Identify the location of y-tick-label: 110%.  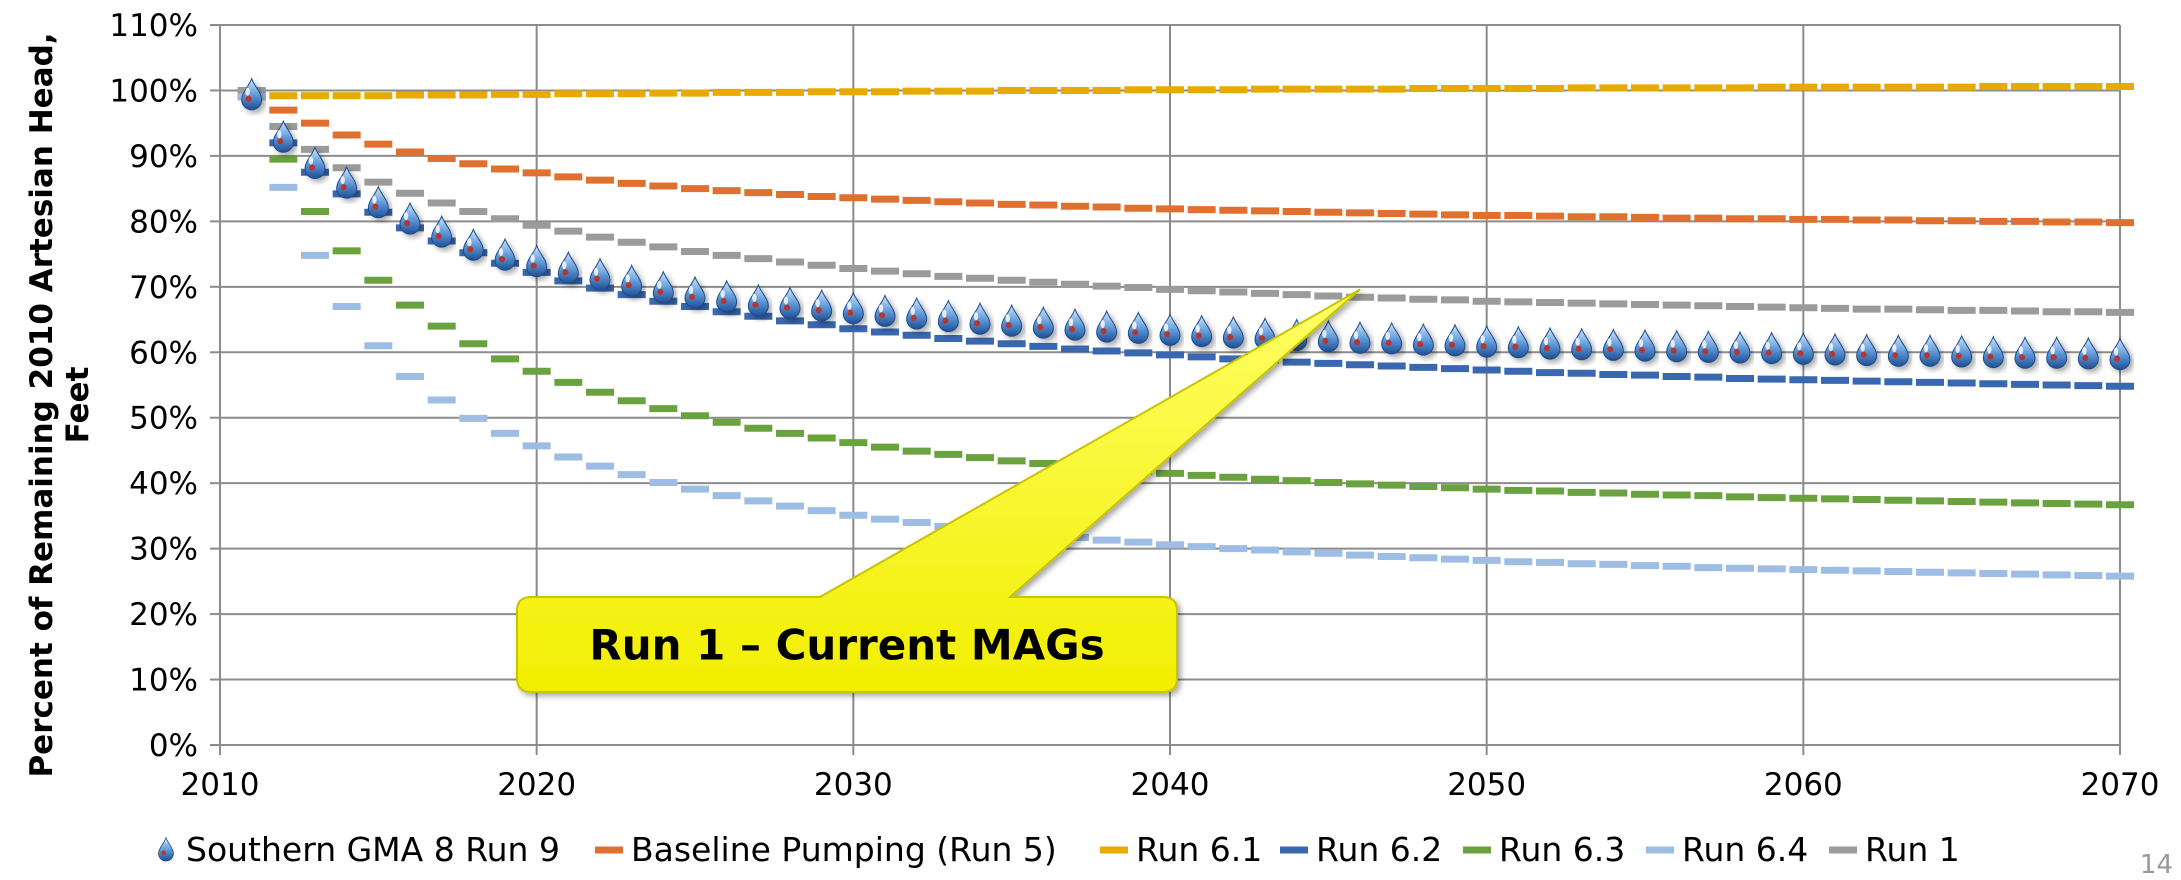
(153, 26).